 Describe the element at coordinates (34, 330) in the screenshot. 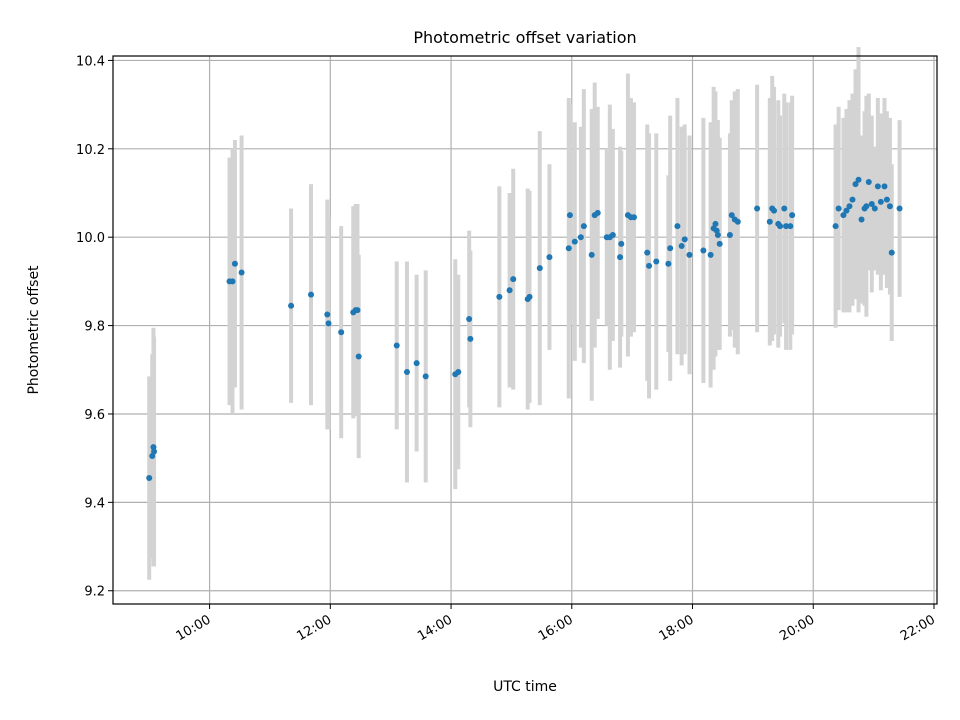

I see `y-axis-label: Photometric offset` at that location.